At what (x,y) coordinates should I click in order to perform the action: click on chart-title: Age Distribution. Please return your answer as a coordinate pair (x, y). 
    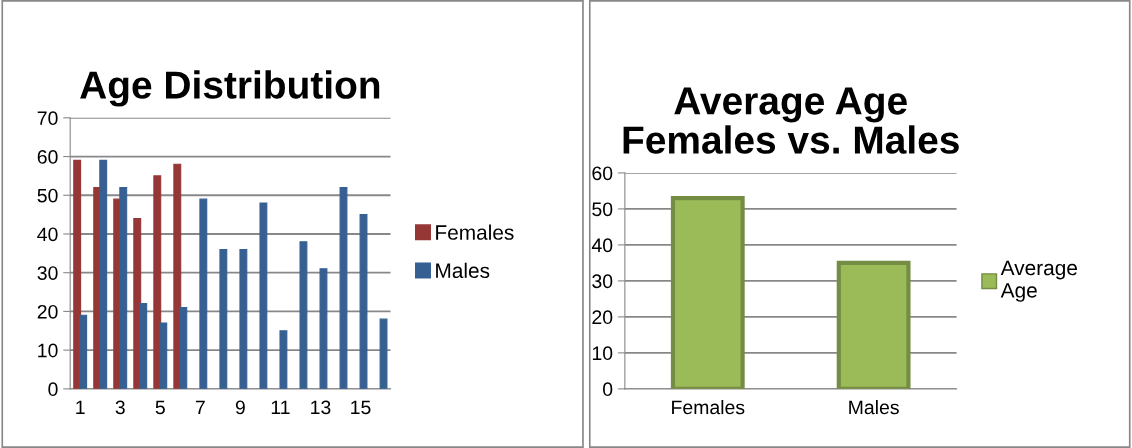
    Looking at the image, I should click on (230, 88).